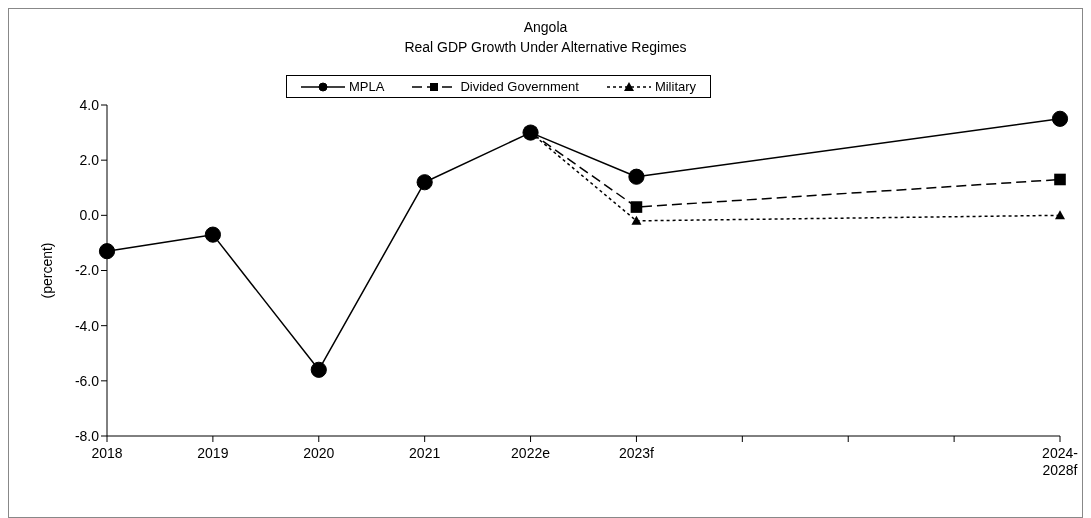 The height and width of the screenshot is (518, 1091). Describe the element at coordinates (46, 270) in the screenshot. I see `y-axis-title: (percent)` at that location.